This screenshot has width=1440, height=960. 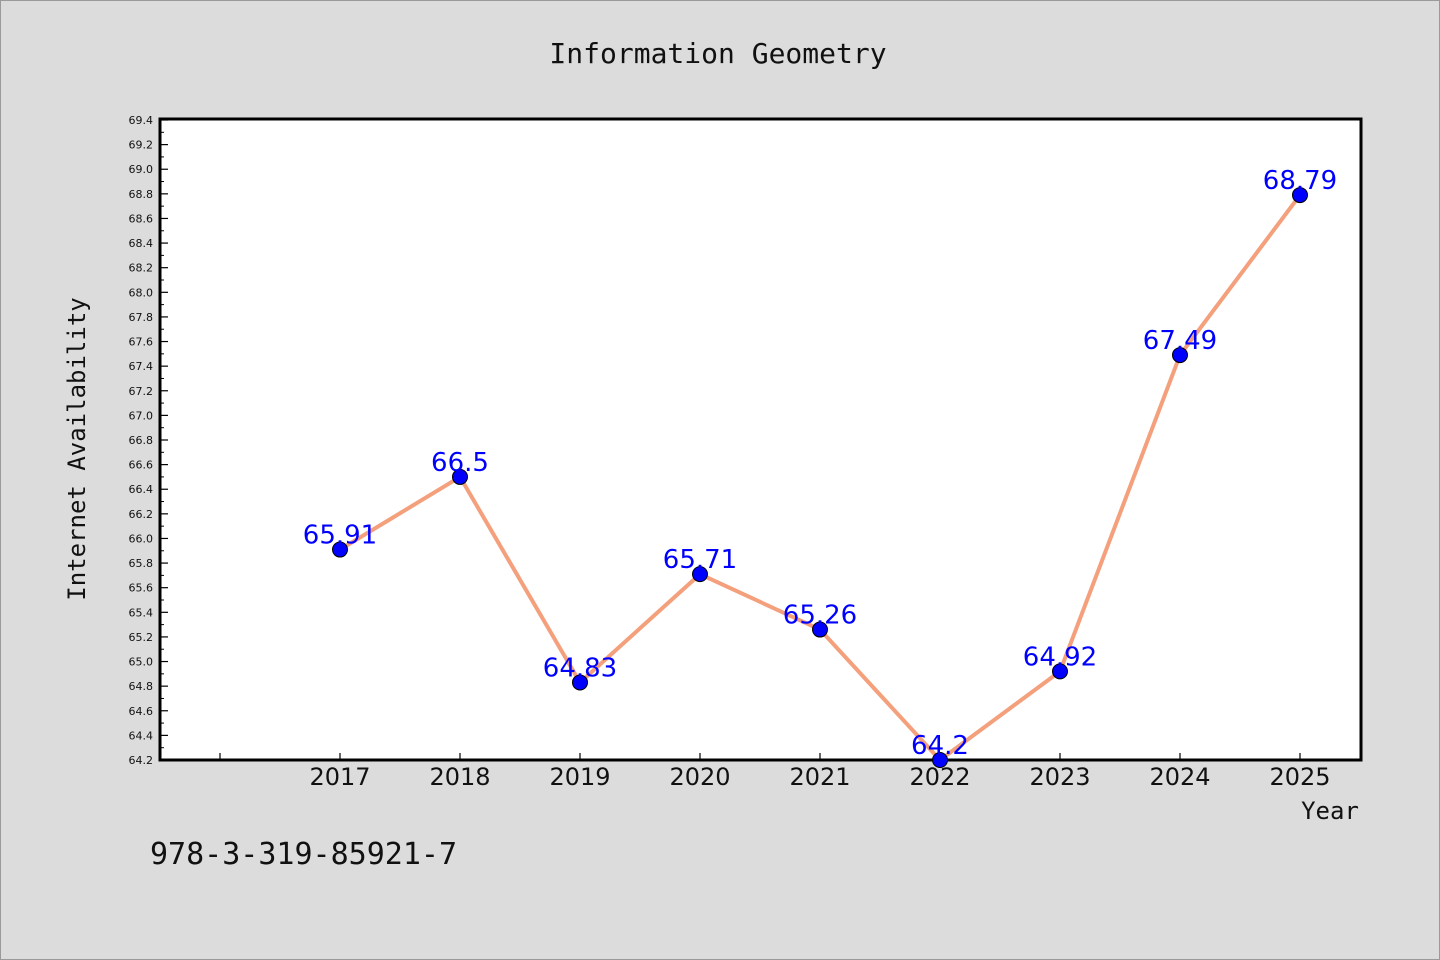 I want to click on y-tick-label: 64.2, so click(x=141, y=760).